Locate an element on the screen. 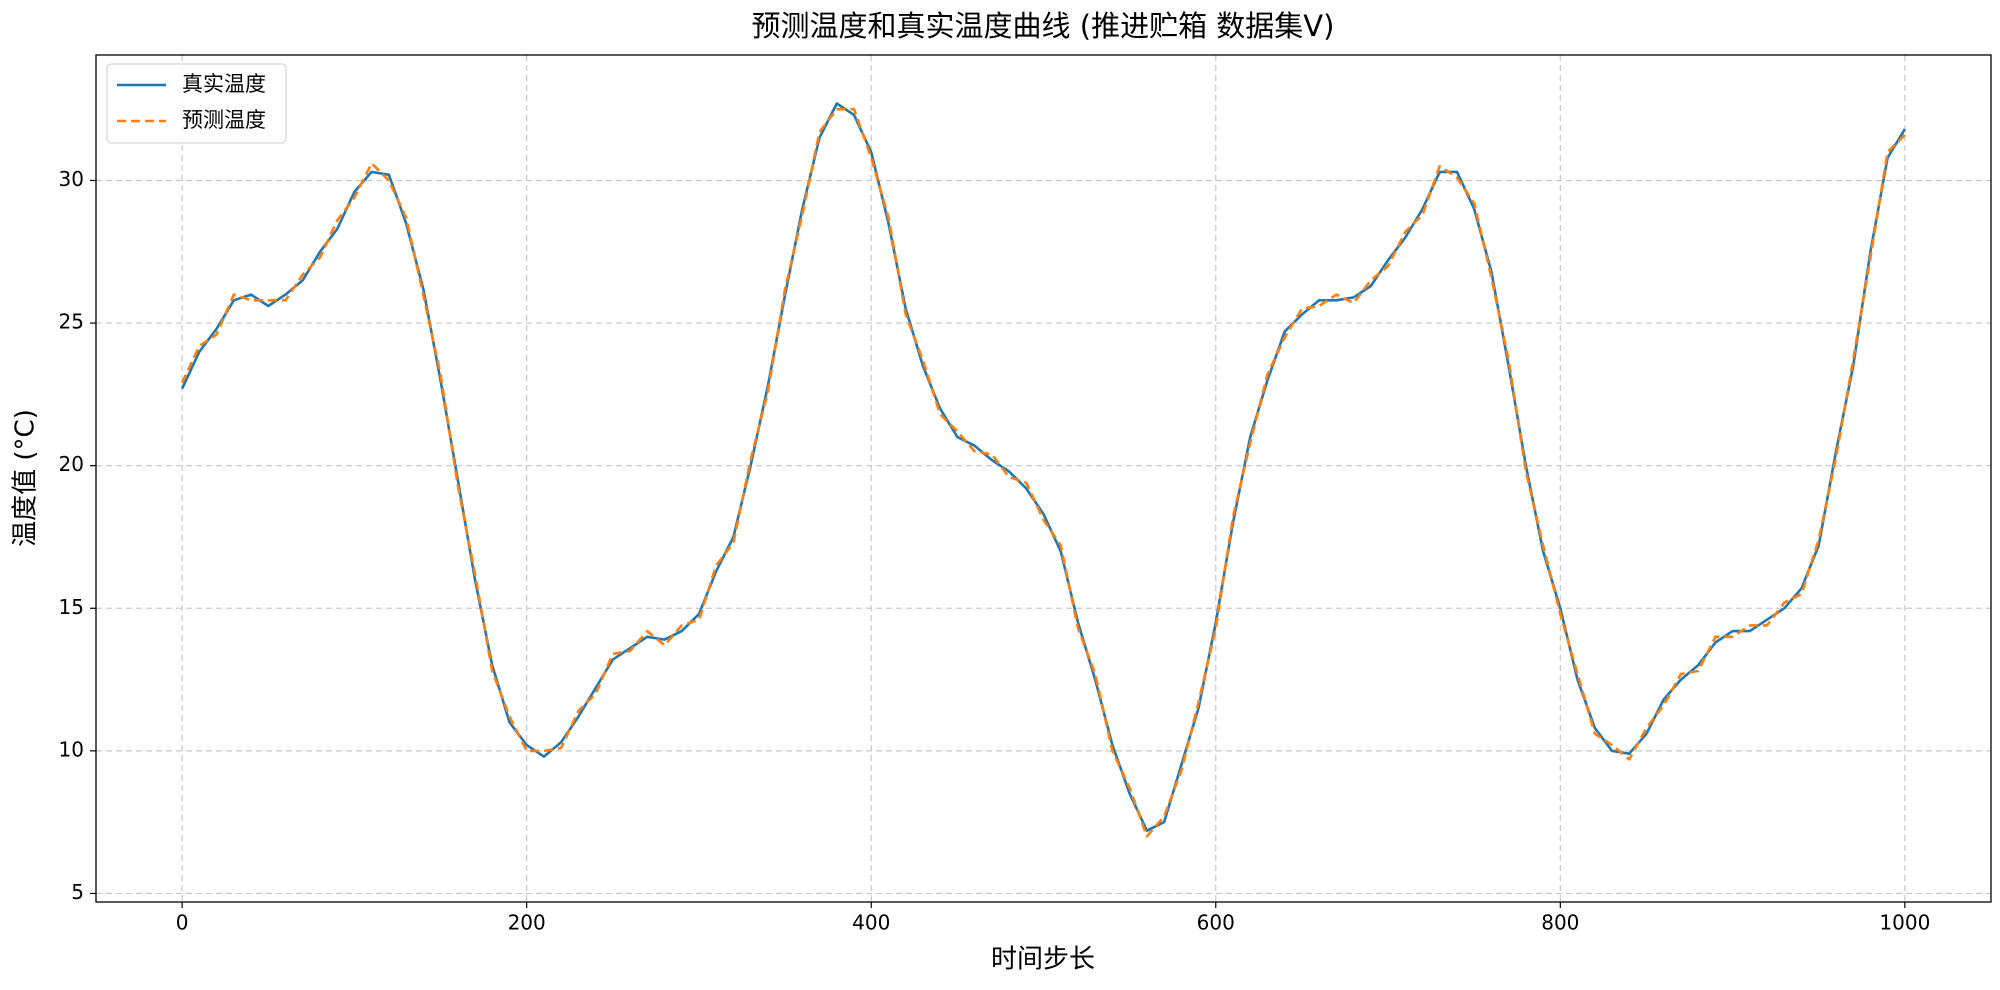 The image size is (2000, 990). x-tick-label: 600 is located at coordinates (1216, 923).